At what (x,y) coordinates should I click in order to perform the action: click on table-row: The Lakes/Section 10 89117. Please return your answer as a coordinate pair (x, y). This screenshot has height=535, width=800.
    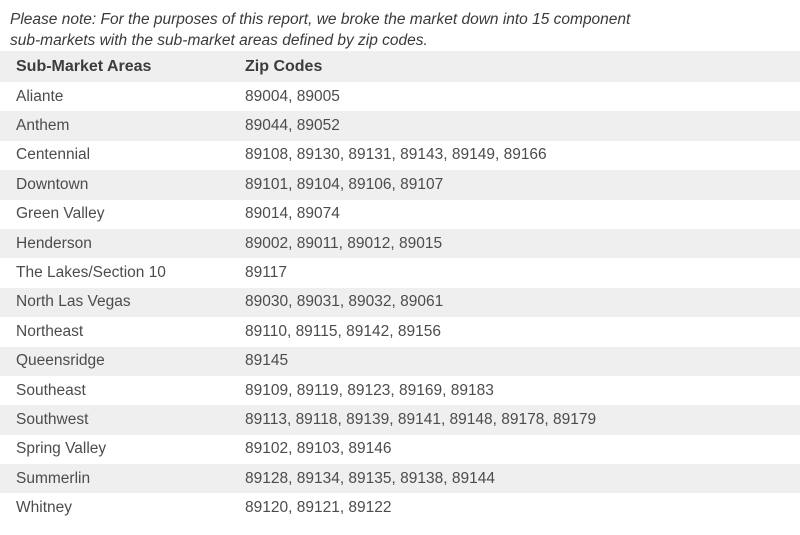
    Looking at the image, I should click on (400, 272).